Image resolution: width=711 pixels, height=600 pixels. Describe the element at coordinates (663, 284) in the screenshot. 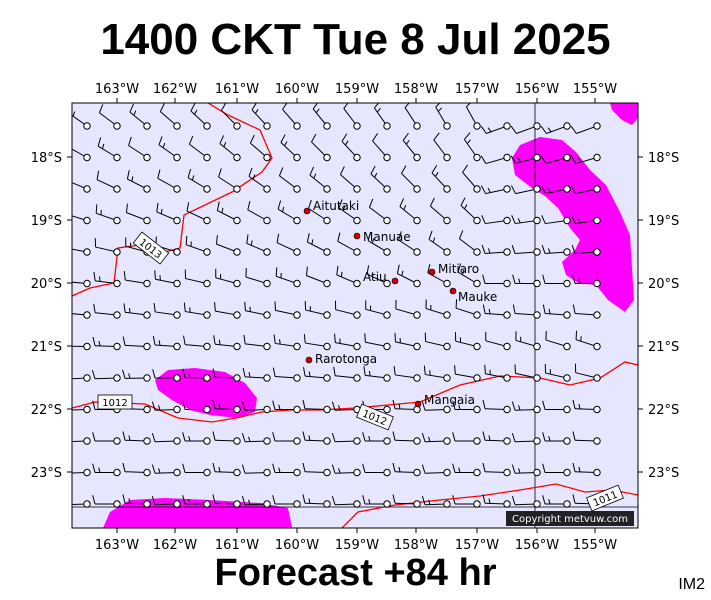

I see `lat-label-right: 20°S` at that location.